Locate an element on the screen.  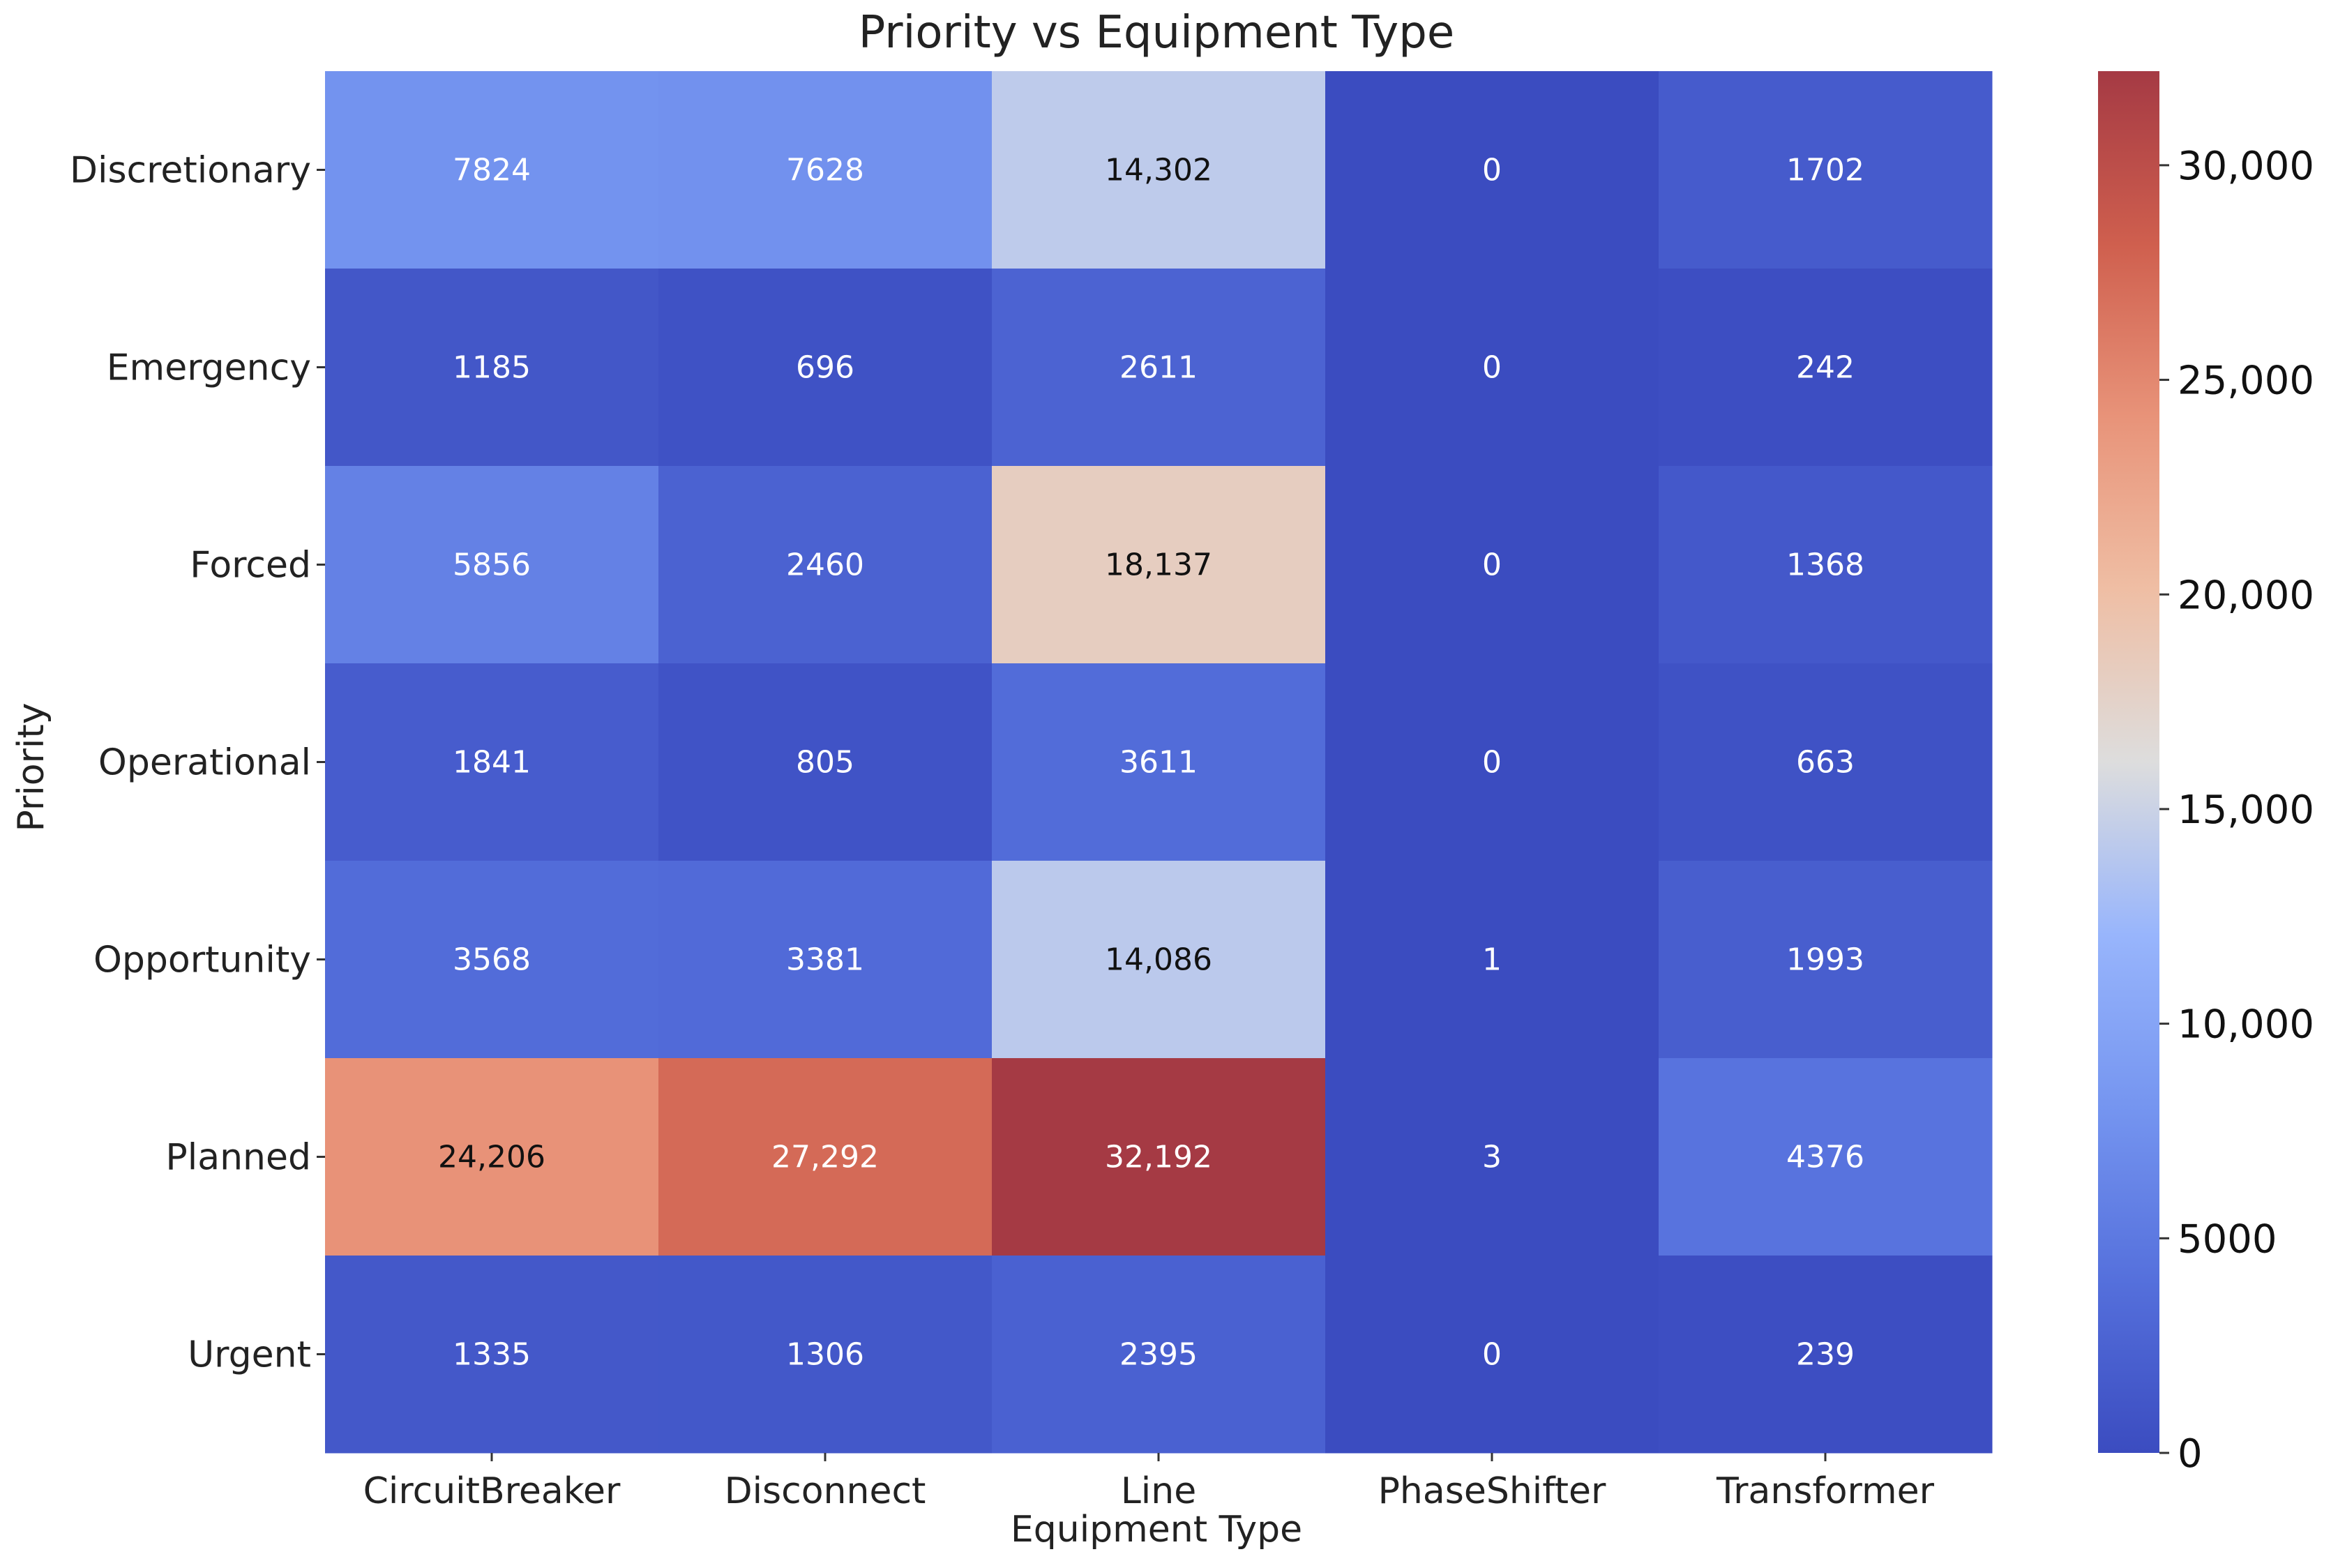
cell-value-label: 805 is located at coordinates (825, 763).